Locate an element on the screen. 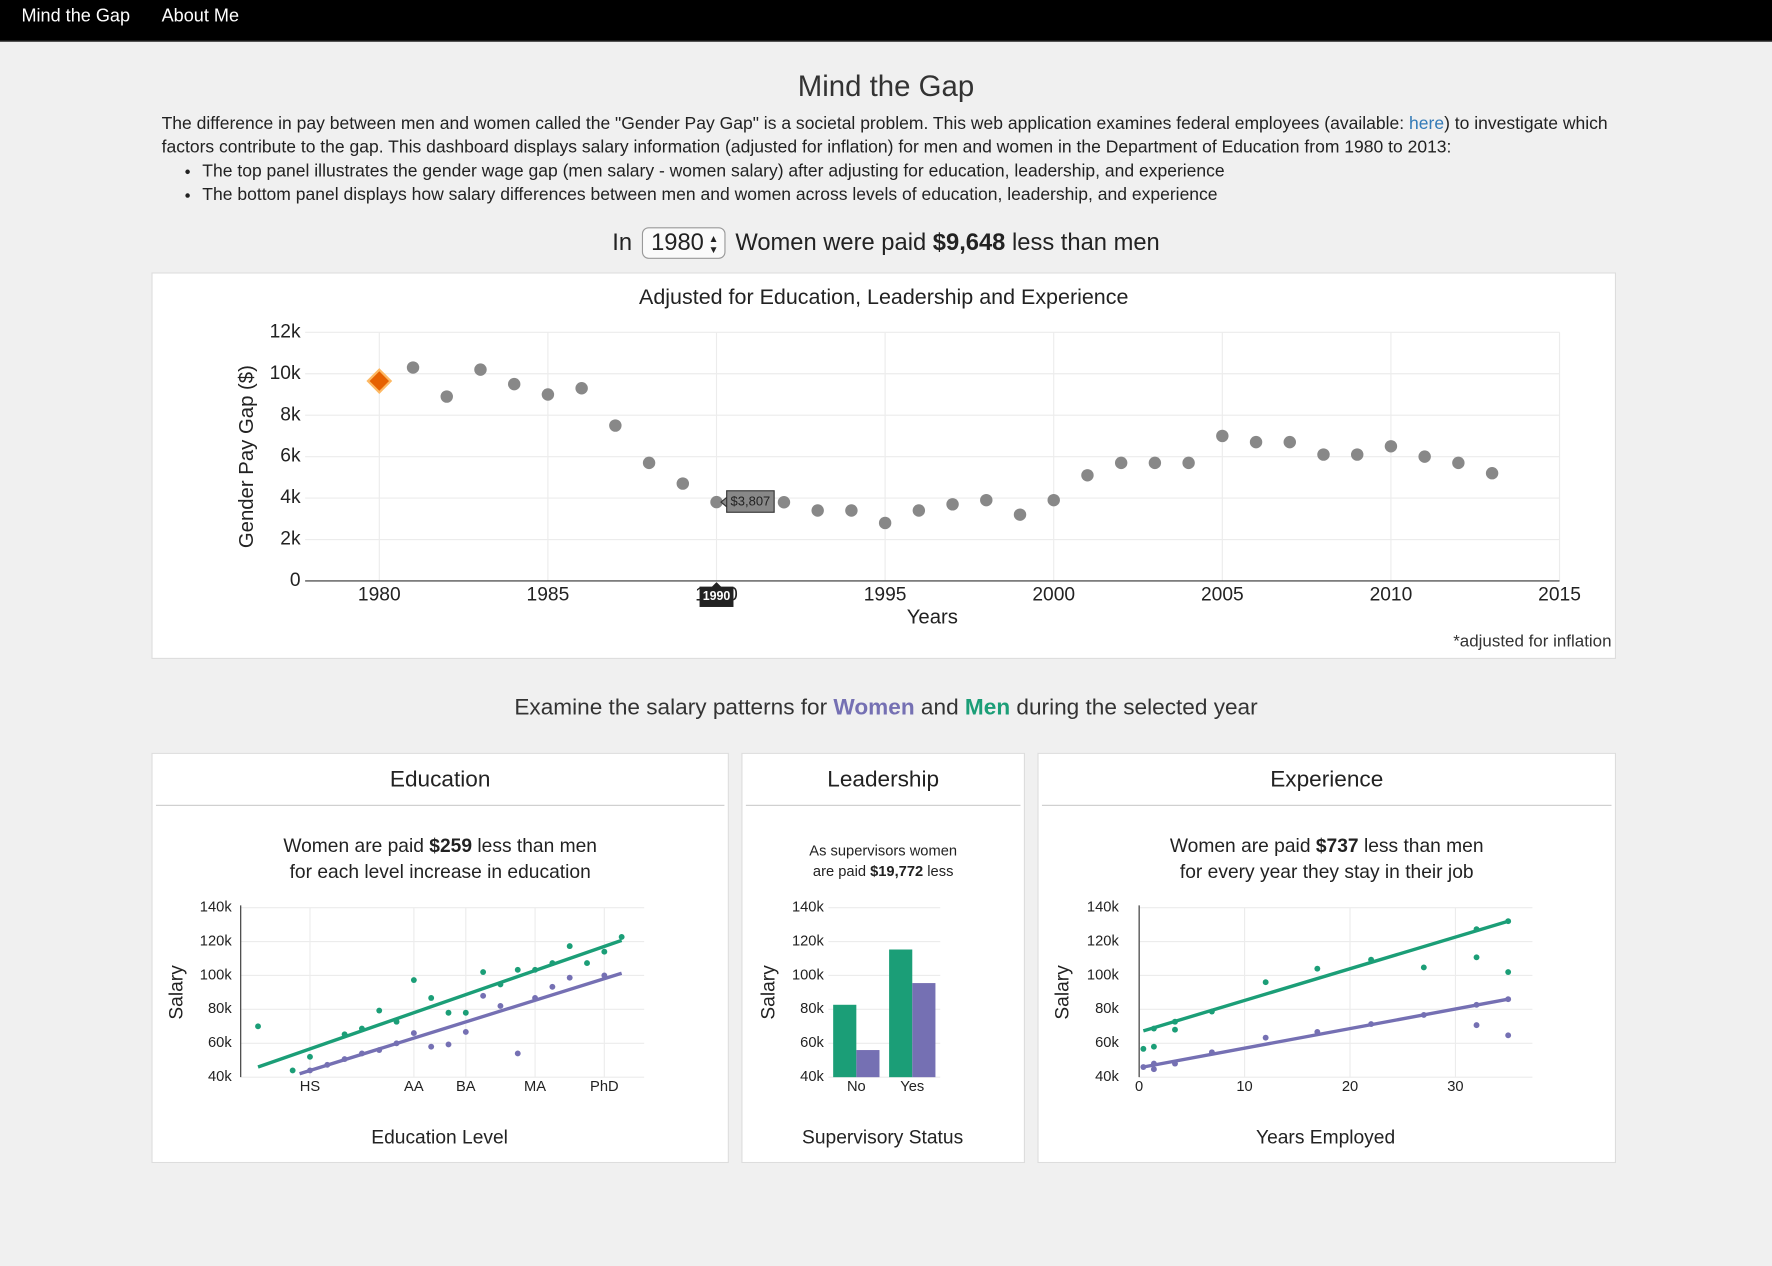  y-tick-label: 80k is located at coordinates (220, 1009).